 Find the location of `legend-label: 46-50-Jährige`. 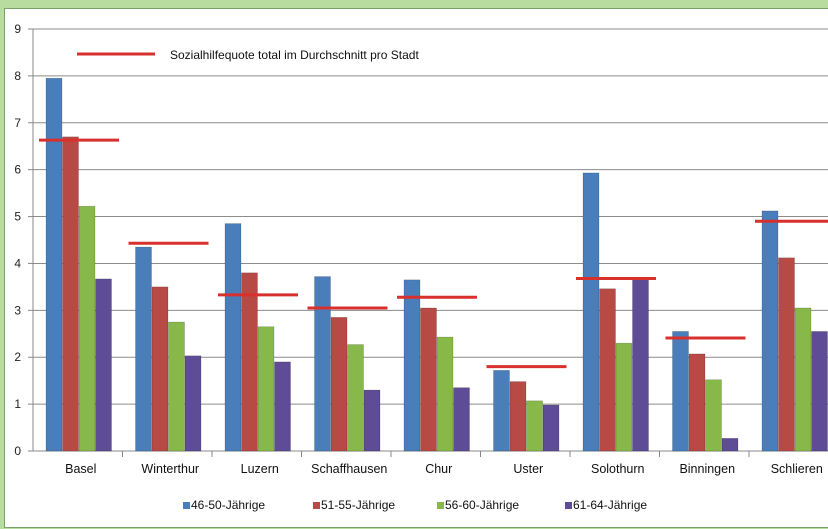

legend-label: 46-50-Jährige is located at coordinates (228, 505).